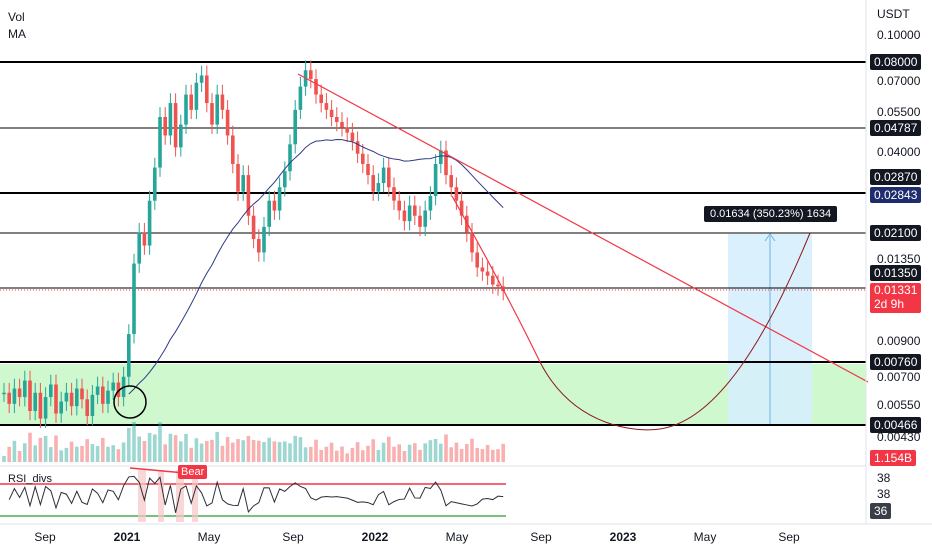 The width and height of the screenshot is (932, 550). What do you see at coordinates (253, 441) in the screenshot?
I see `volume-bars` at bounding box center [253, 441].